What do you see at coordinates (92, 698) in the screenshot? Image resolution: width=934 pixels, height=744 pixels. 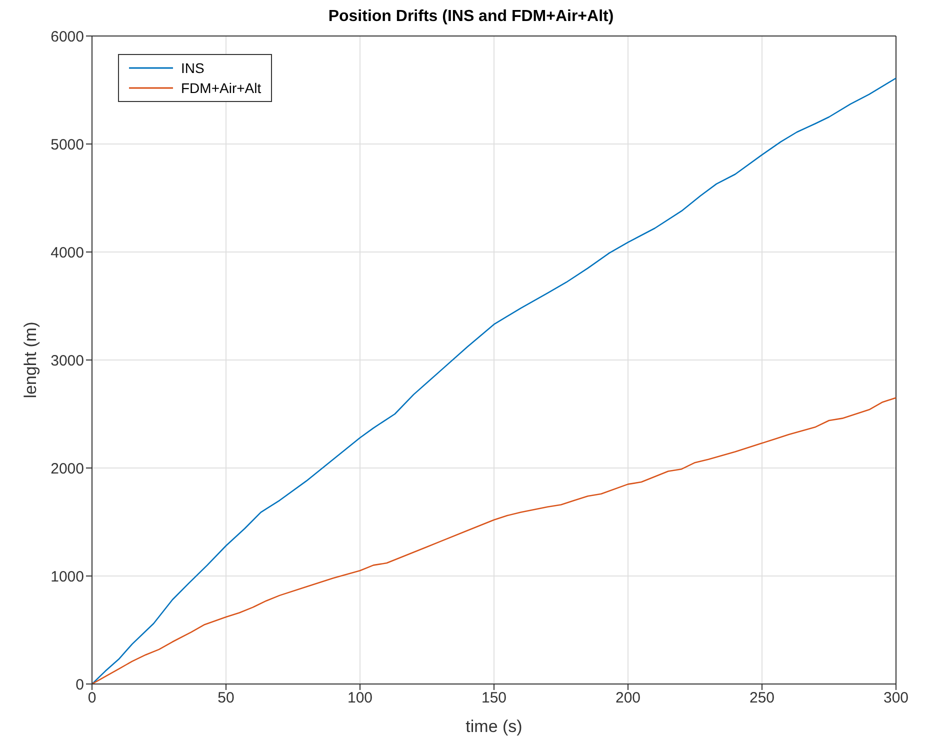 I see `x-tick-label: 0` at bounding box center [92, 698].